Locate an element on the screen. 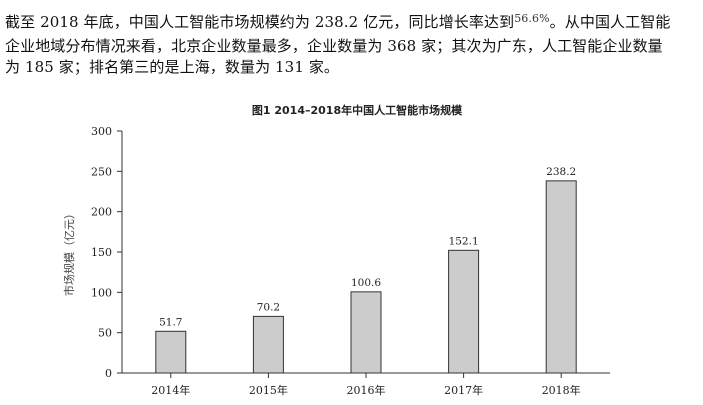 The width and height of the screenshot is (703, 405). growth-rate-percent: 56.6% is located at coordinates (532, 18).